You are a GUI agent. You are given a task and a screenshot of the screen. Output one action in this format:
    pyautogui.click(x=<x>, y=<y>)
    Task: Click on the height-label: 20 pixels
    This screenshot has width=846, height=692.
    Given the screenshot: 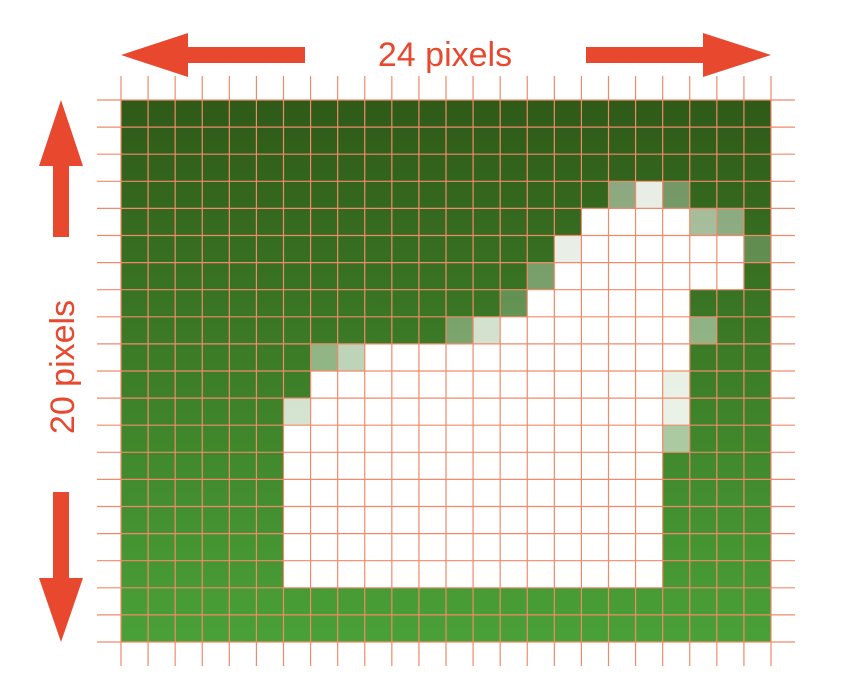 What is the action you would take?
    pyautogui.click(x=63, y=367)
    